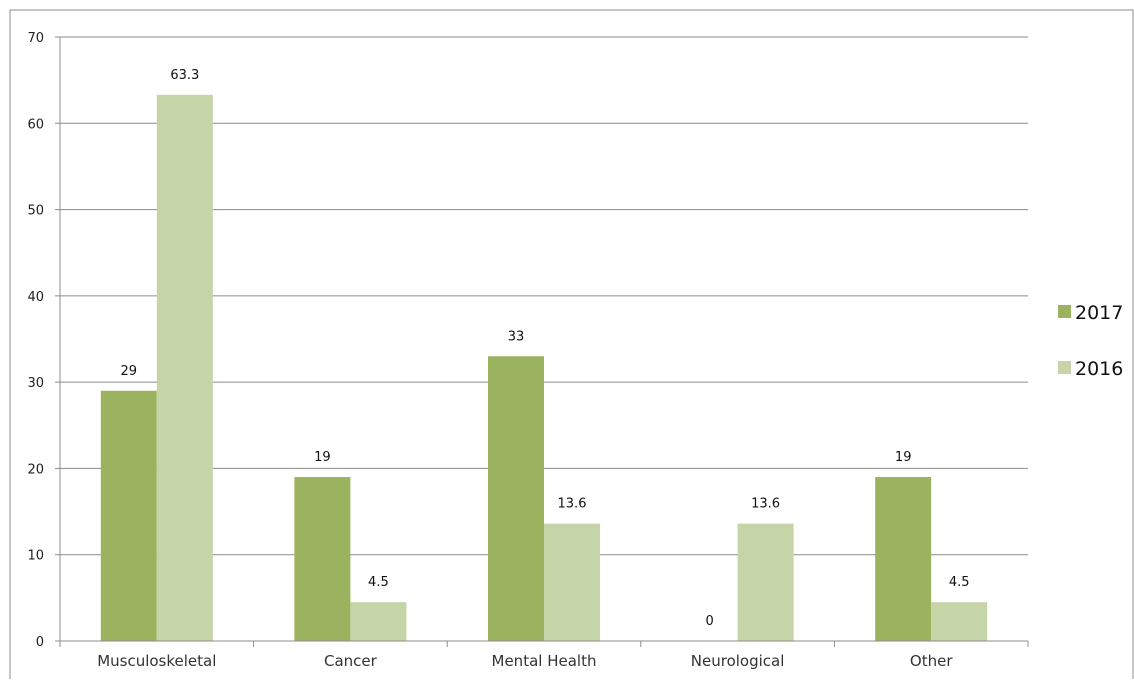 This screenshot has height=683, width=1134. Describe the element at coordinates (35, 211) in the screenshot. I see `y-tick-label: 50` at that location.